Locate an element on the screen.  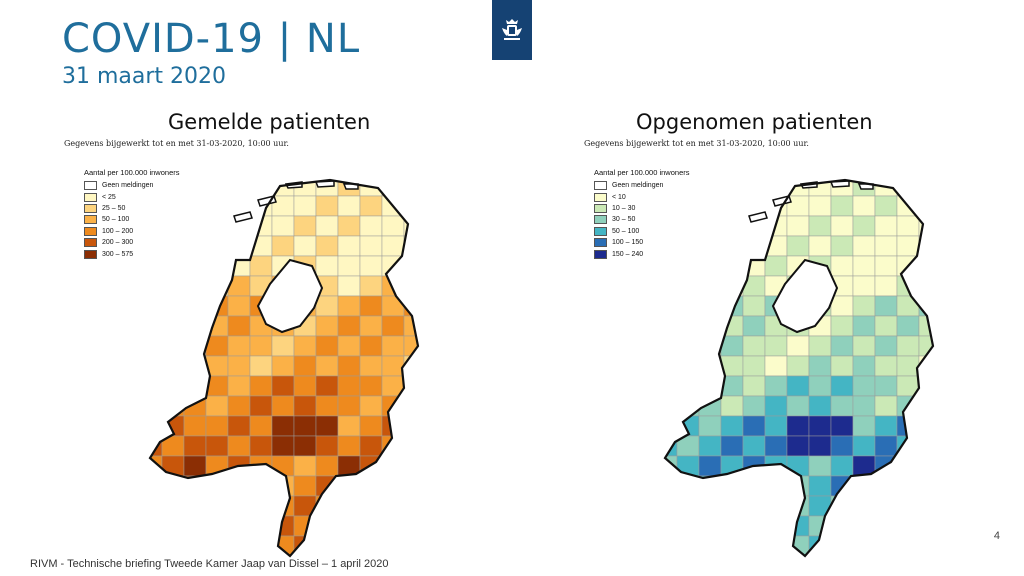
legend-item: 300 – 575 is located at coordinates (131, 253).